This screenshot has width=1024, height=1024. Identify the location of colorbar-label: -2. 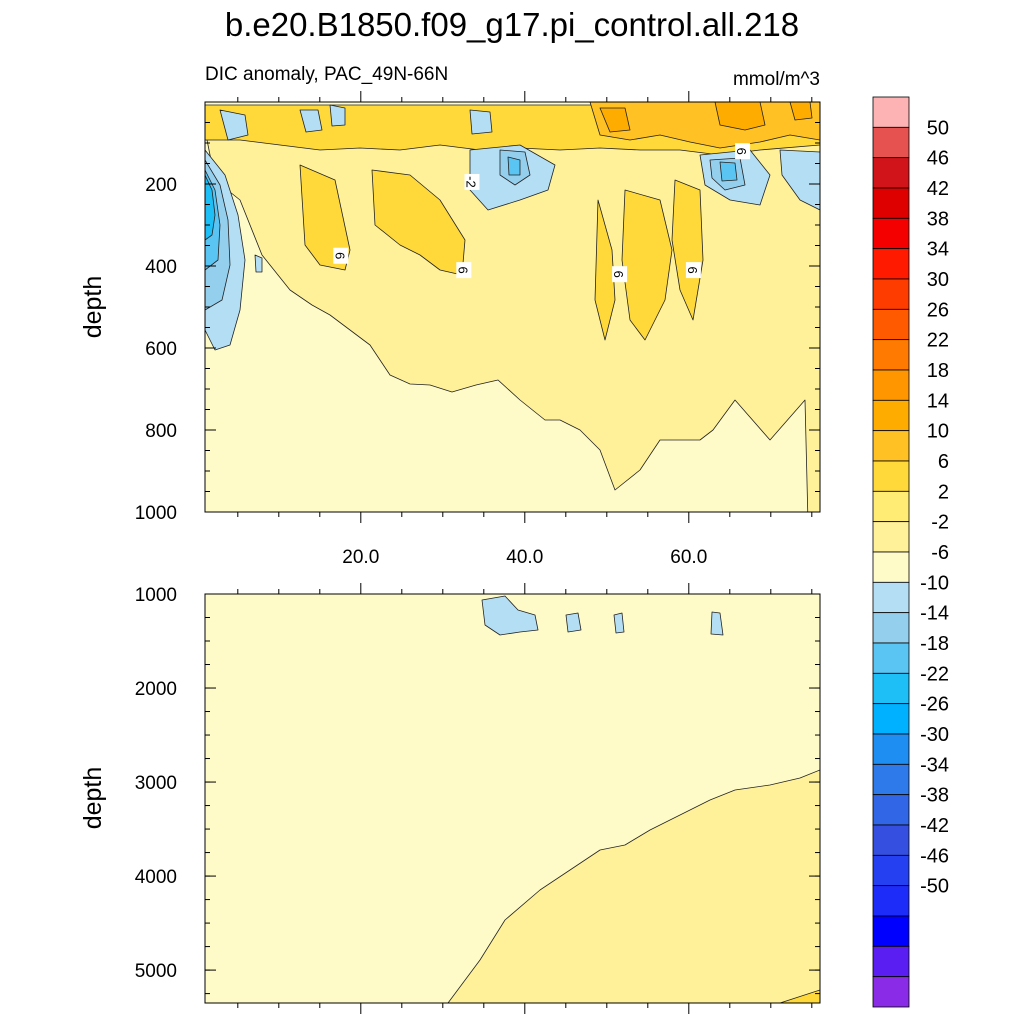
(940, 523).